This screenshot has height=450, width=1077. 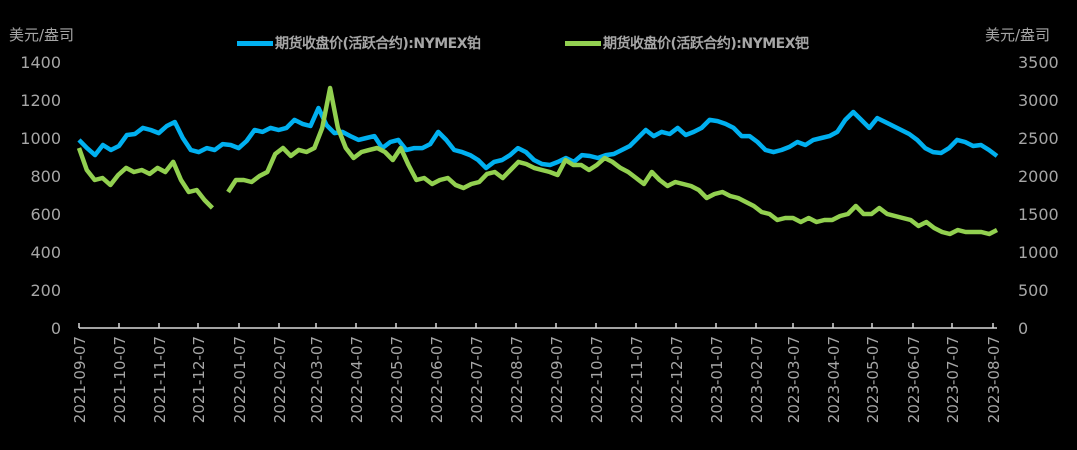 I want to click on right-tick-label: 0, so click(x=1023, y=328).